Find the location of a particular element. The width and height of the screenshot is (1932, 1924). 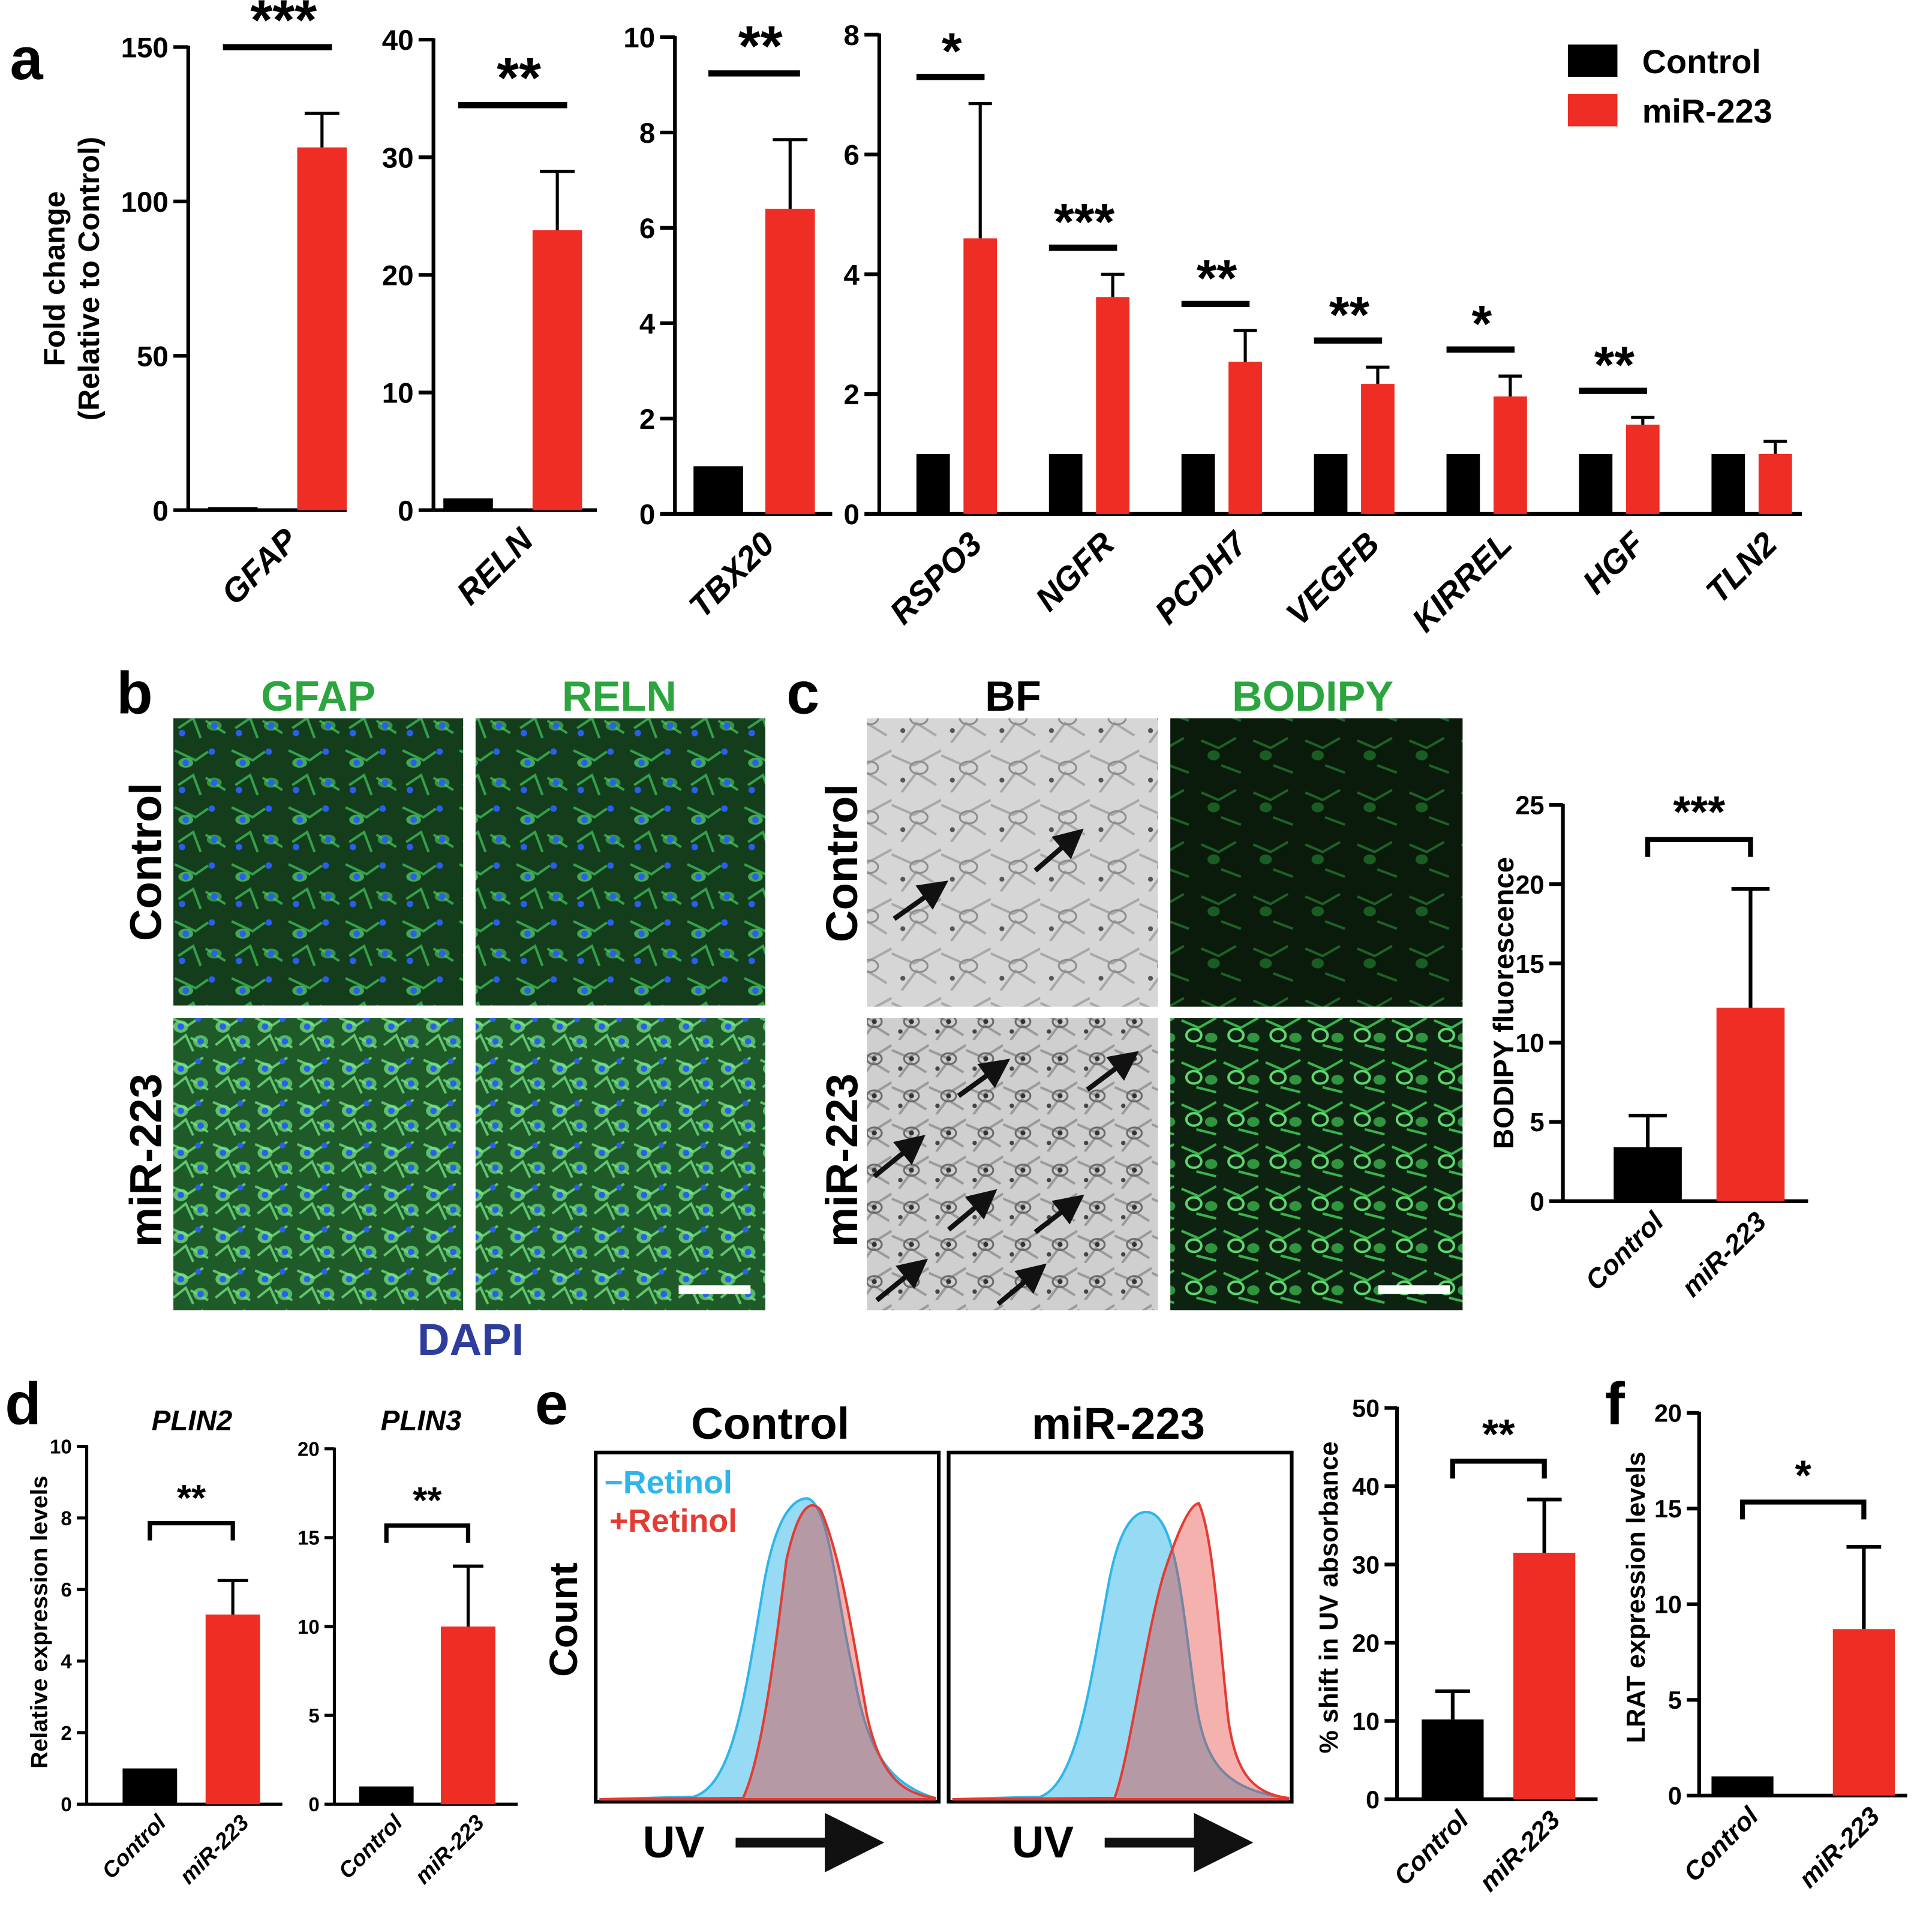

panel-b-col-gfap: GFAP is located at coordinates (318, 696).